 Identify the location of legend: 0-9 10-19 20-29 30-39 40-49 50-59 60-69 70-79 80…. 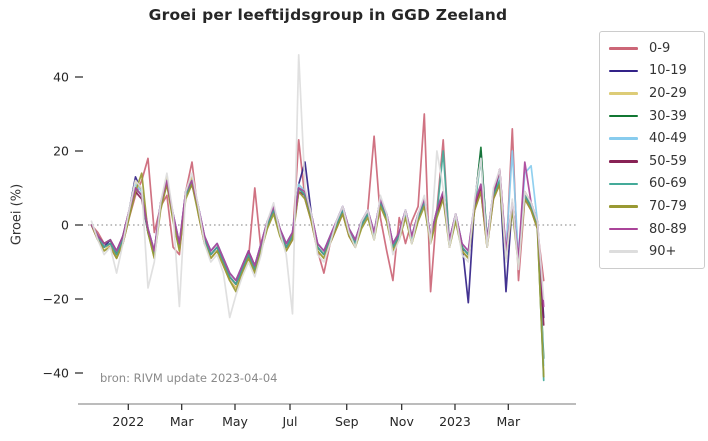
(652, 150).